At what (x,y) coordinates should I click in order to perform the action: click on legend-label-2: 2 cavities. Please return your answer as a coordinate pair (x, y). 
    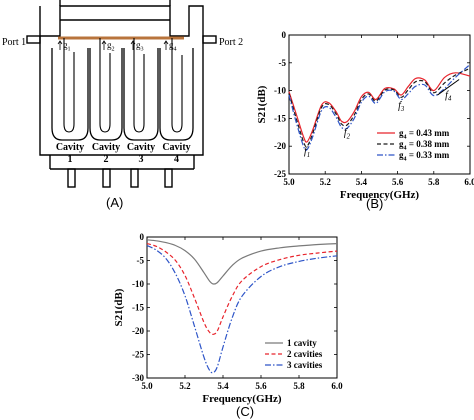
    Looking at the image, I should click on (305, 354).